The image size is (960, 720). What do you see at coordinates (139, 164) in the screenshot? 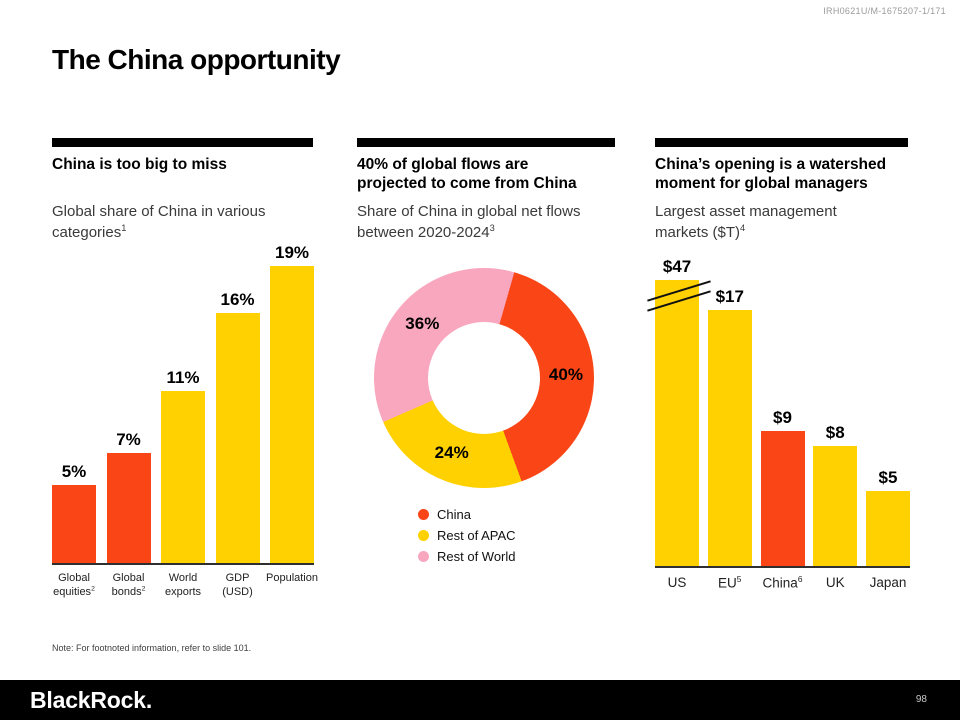
I see `panel-left-heading: China is too big to miss` at bounding box center [139, 164].